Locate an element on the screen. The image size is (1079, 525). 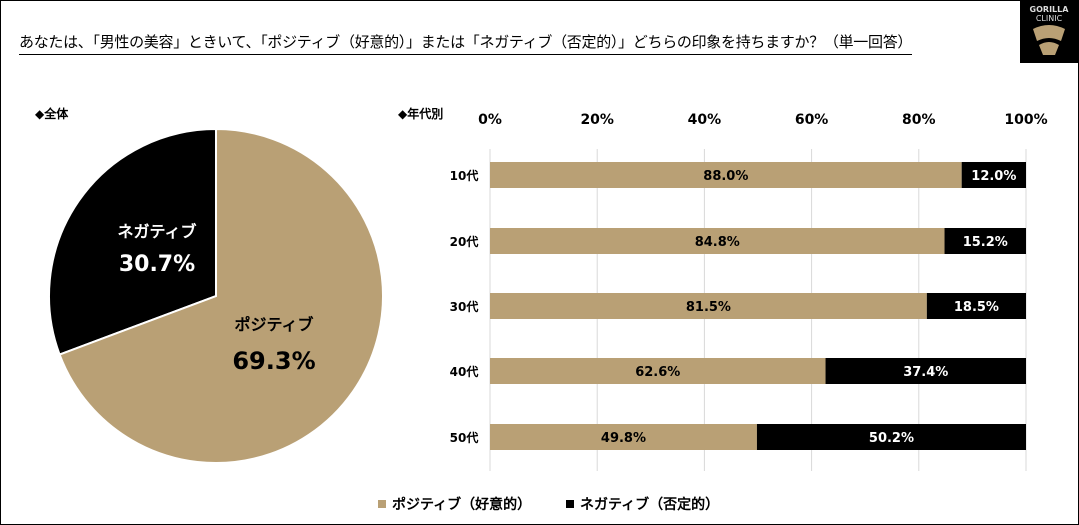
bar-section-title: ◆年代別 is located at coordinates (421, 114).